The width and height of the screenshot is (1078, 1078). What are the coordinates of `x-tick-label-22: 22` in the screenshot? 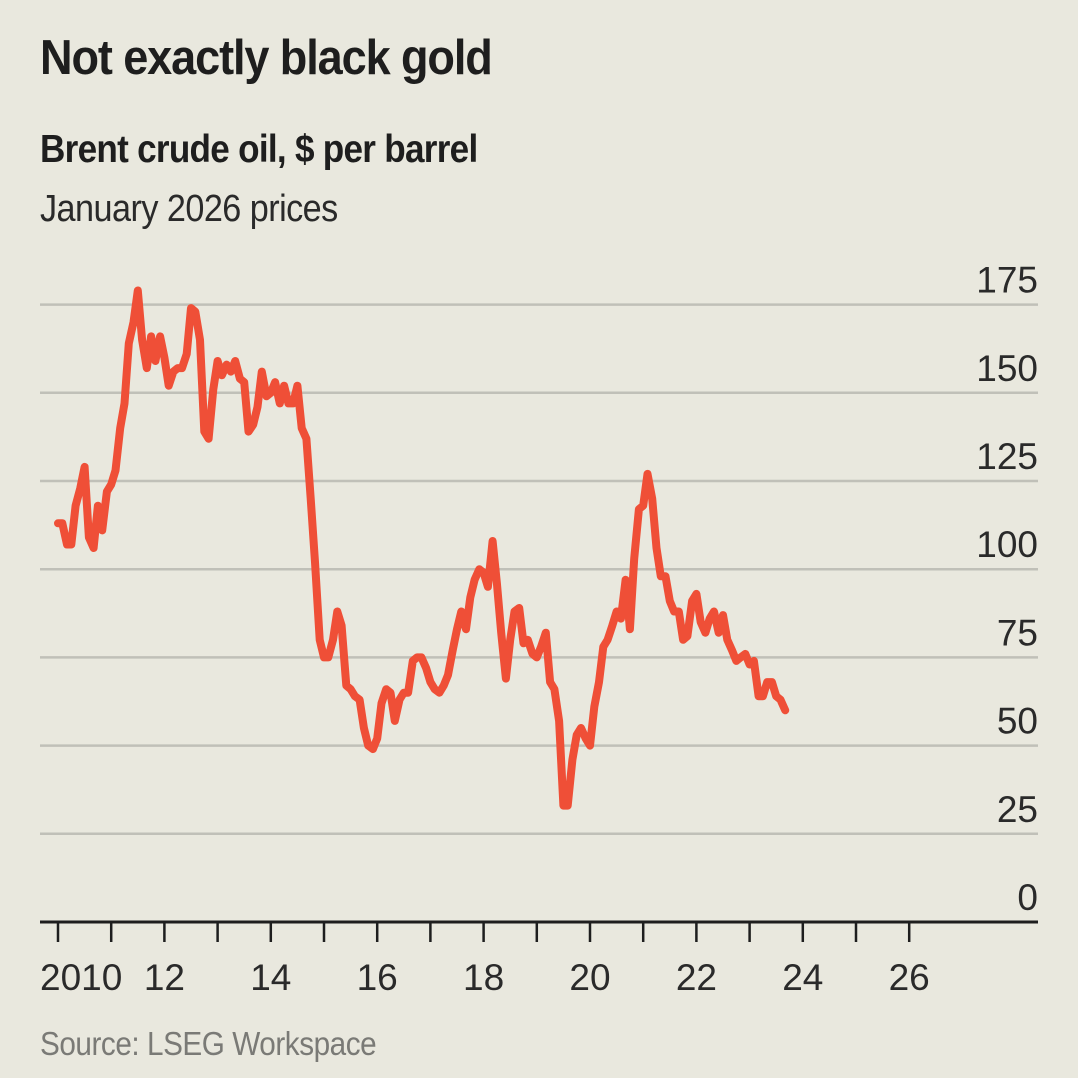 It's located at (696, 977).